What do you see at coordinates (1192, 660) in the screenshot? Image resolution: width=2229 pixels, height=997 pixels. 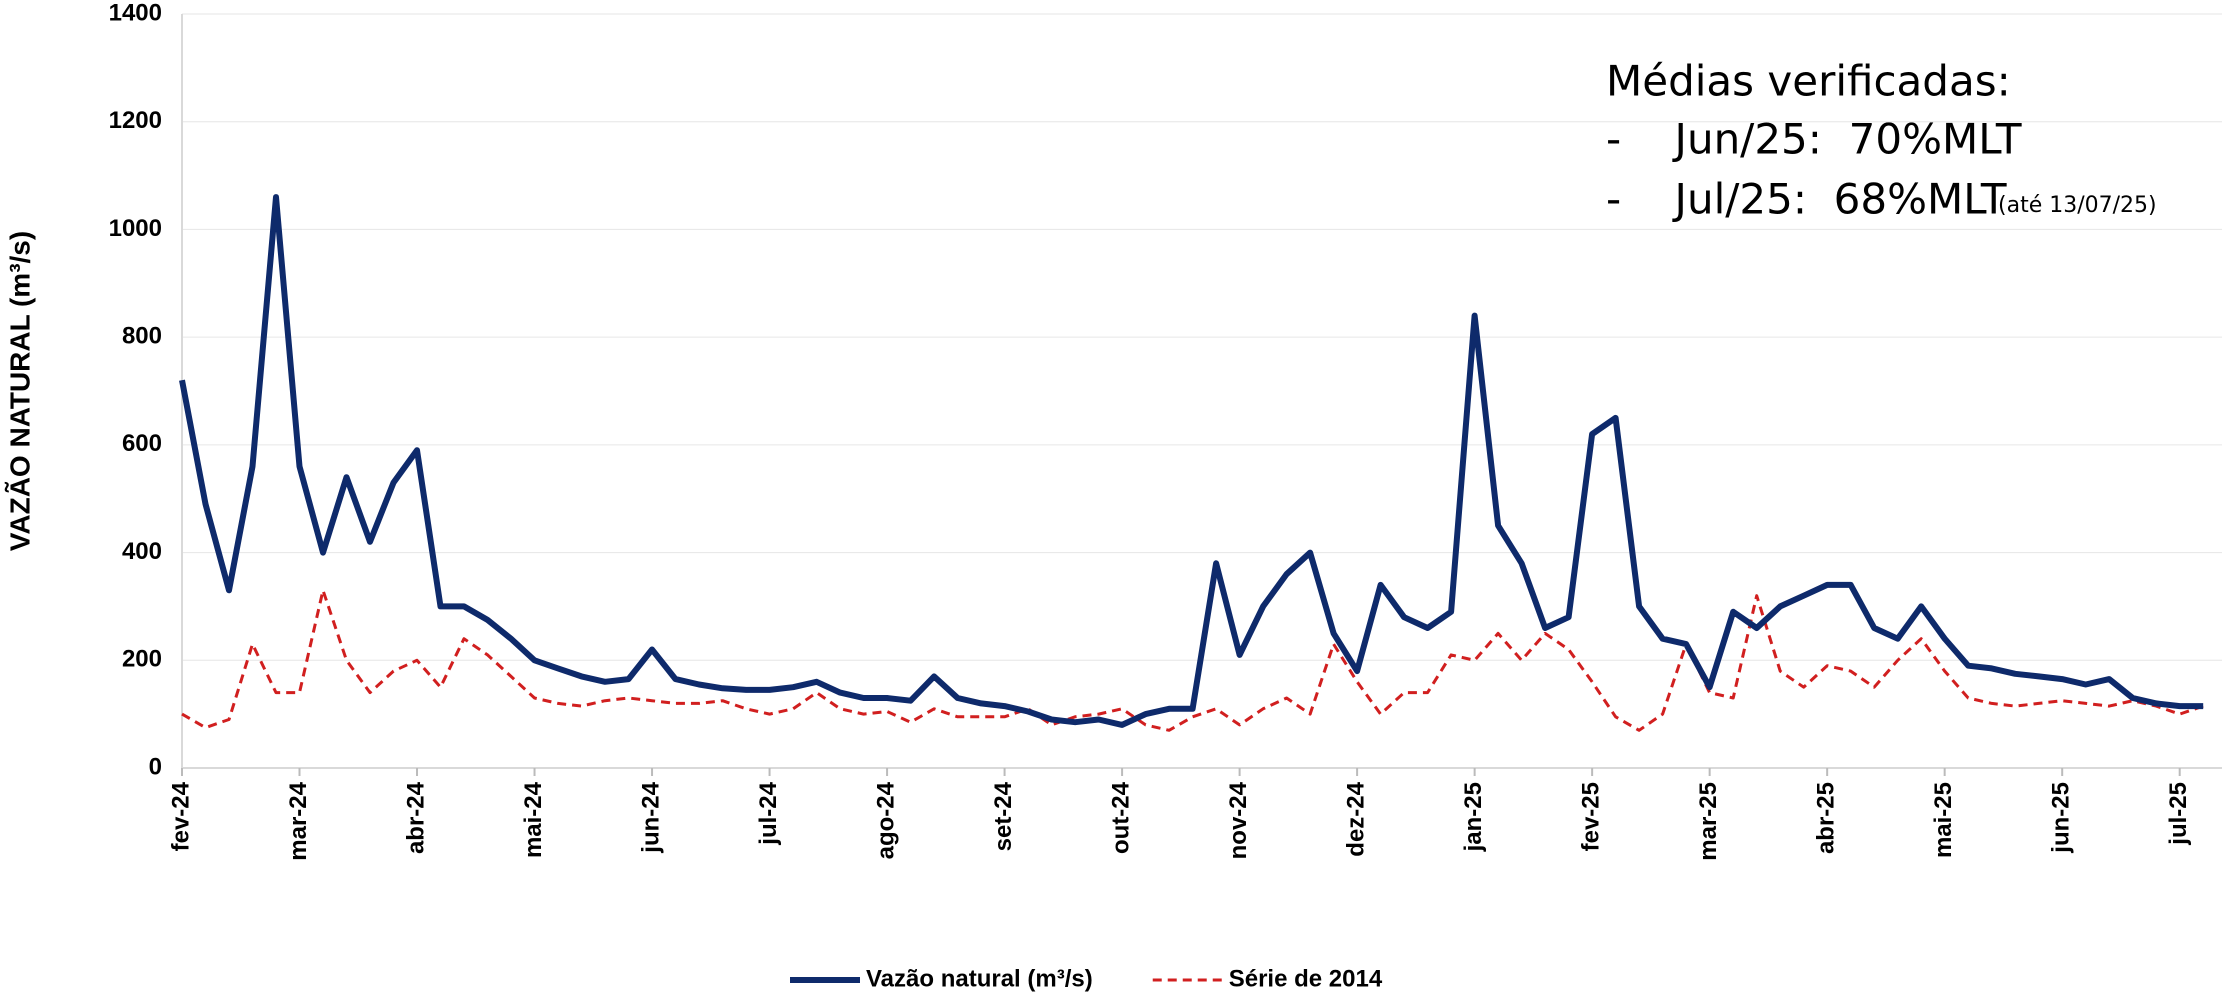 I see `series-line` at bounding box center [1192, 660].